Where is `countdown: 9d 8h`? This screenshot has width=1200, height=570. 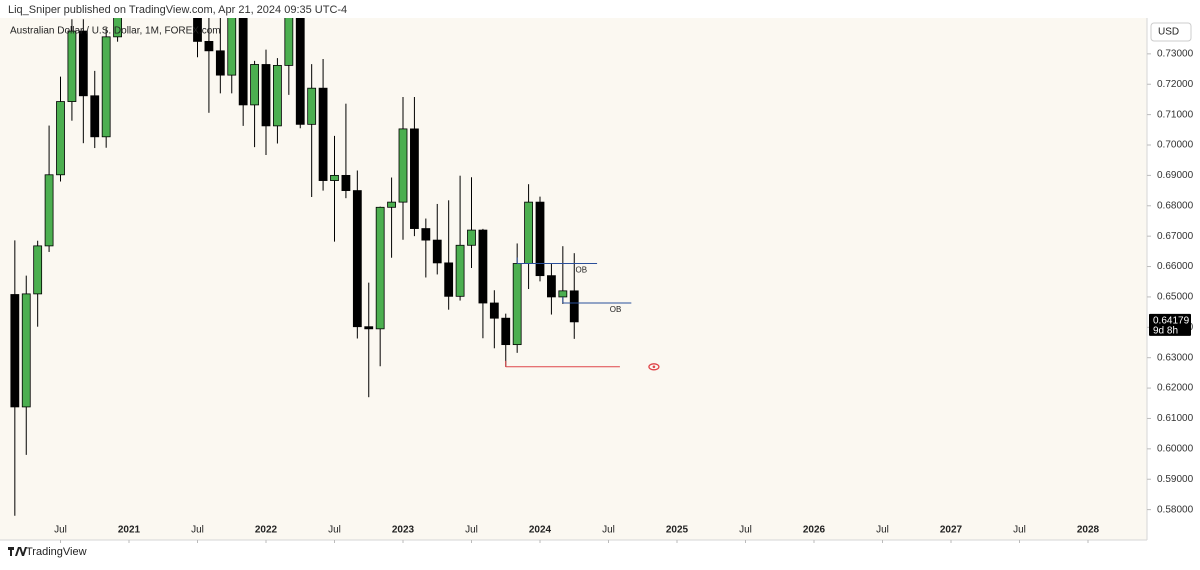
countdown: 9d 8h is located at coordinates (1165, 331).